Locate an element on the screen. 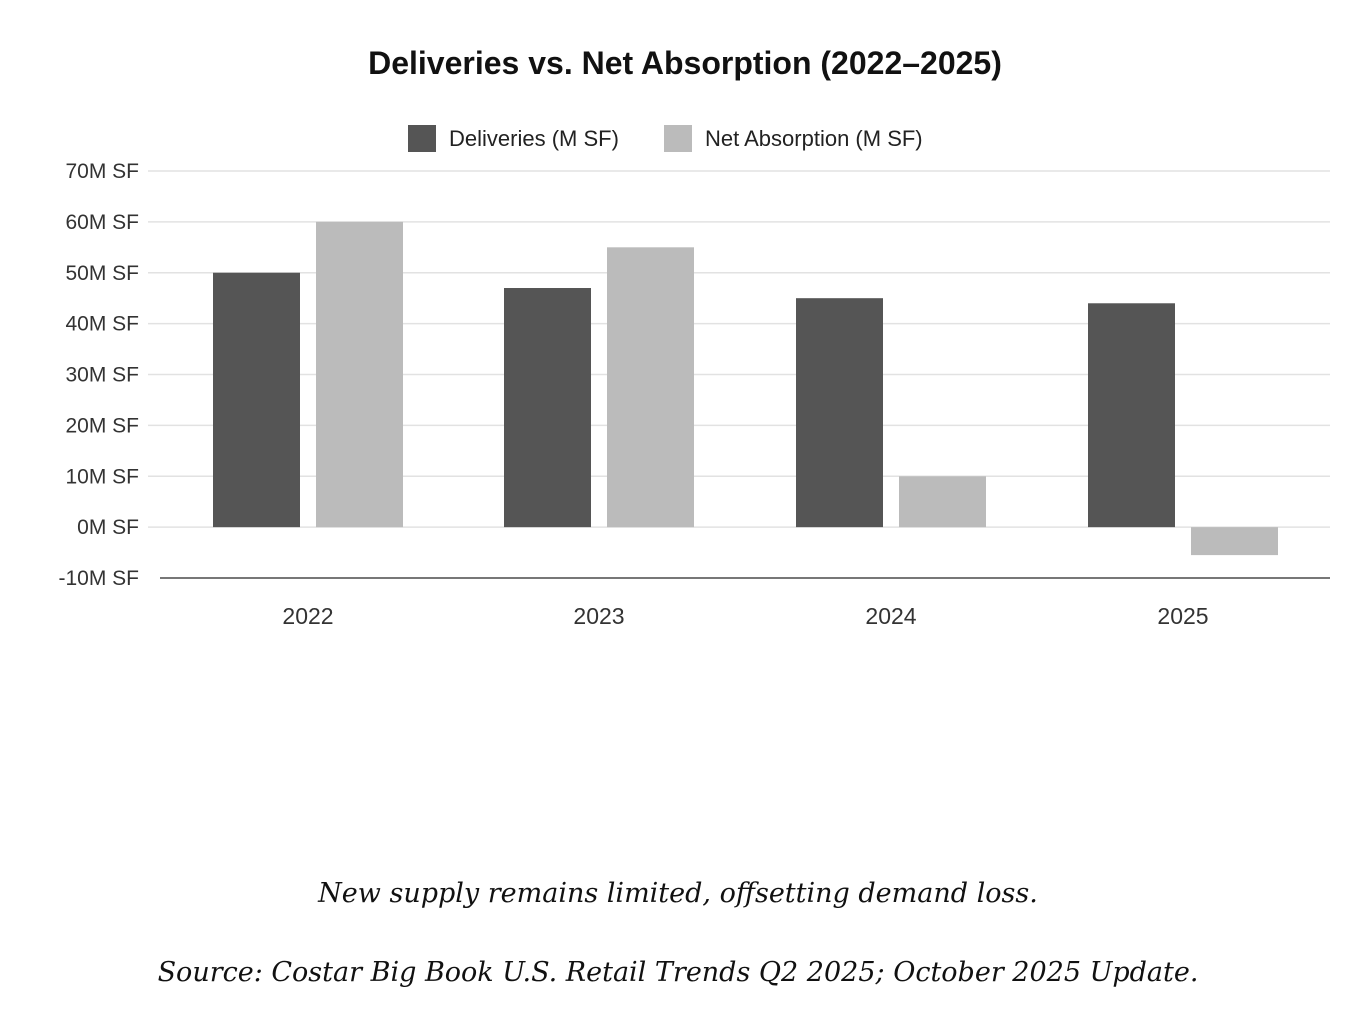 The height and width of the screenshot is (1036, 1356). legend-label-net-absorption: Net Absorption (M SF) is located at coordinates (814, 138).